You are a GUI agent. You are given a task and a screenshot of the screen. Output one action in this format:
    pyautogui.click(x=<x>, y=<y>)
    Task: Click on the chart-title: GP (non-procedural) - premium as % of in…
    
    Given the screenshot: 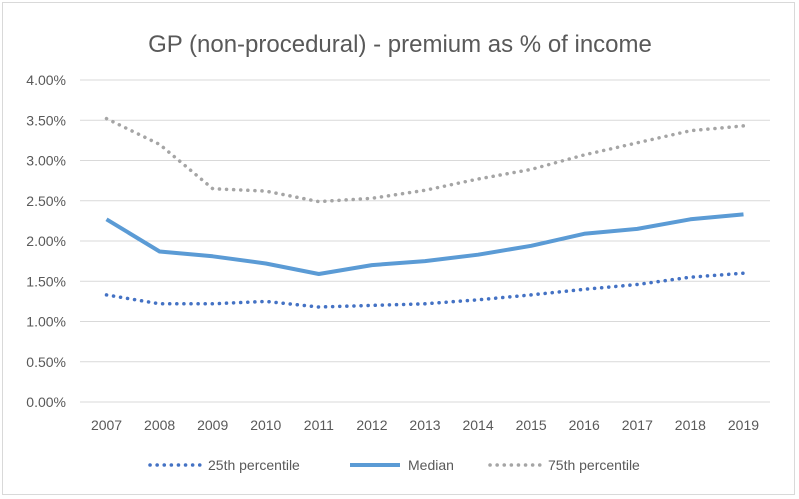 What is the action you would take?
    pyautogui.click(x=400, y=44)
    